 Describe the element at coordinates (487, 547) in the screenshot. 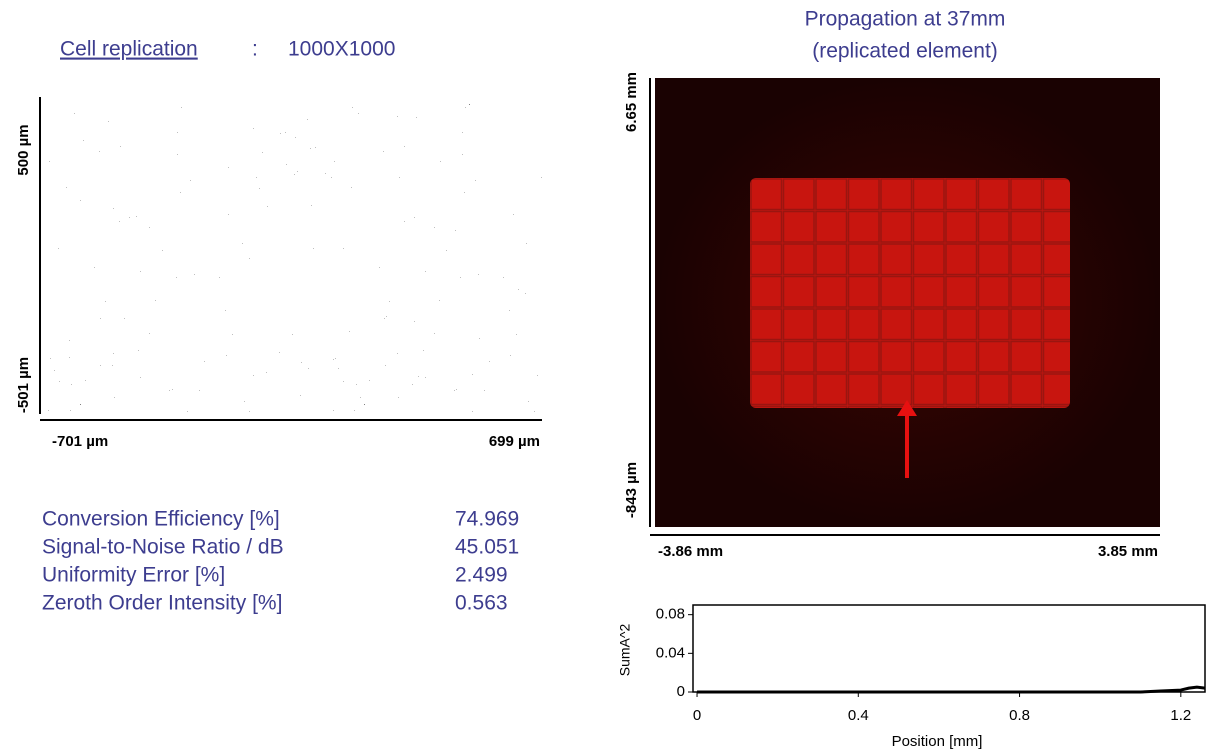

I see `metric-value: 45.051` at that location.